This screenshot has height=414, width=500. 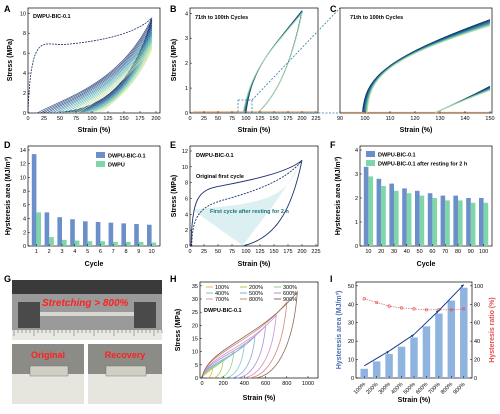 What do you see at coordinates (76, 119) in the screenshot?
I see `x-tick-label: 75` at bounding box center [76, 119].